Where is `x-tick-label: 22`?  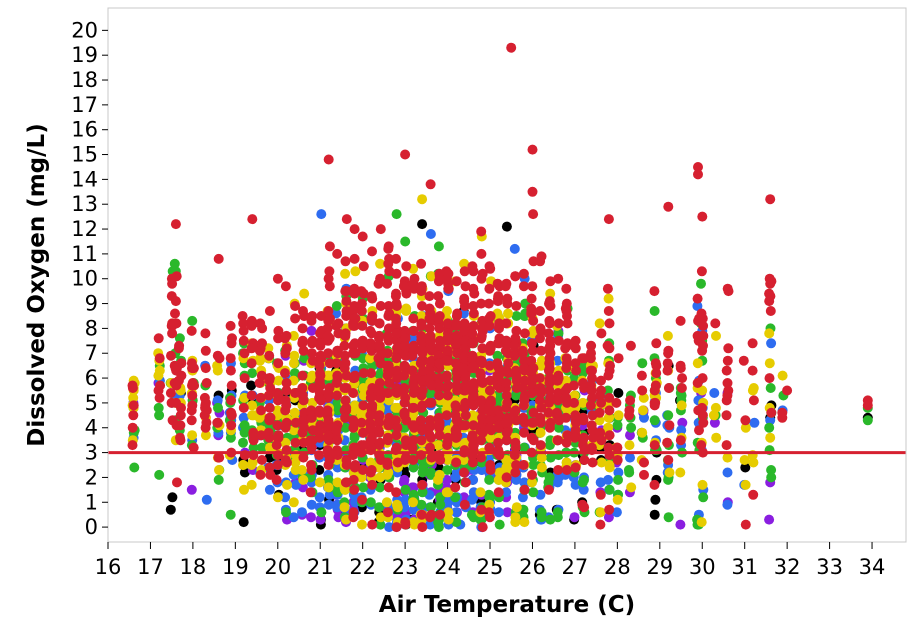
x-tick-label: 22 is located at coordinates (362, 567).